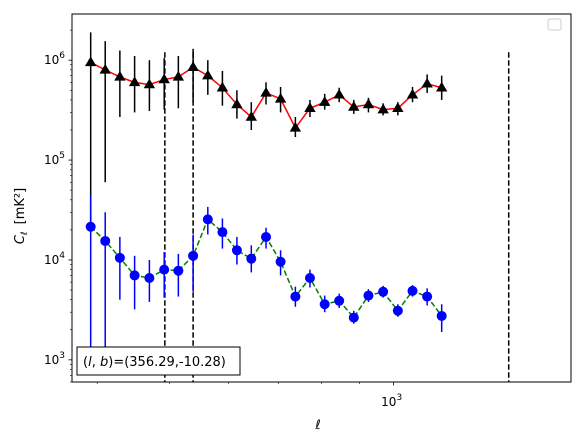  I want to click on y-tick-label-exp-3: 3, so click(62, 356).